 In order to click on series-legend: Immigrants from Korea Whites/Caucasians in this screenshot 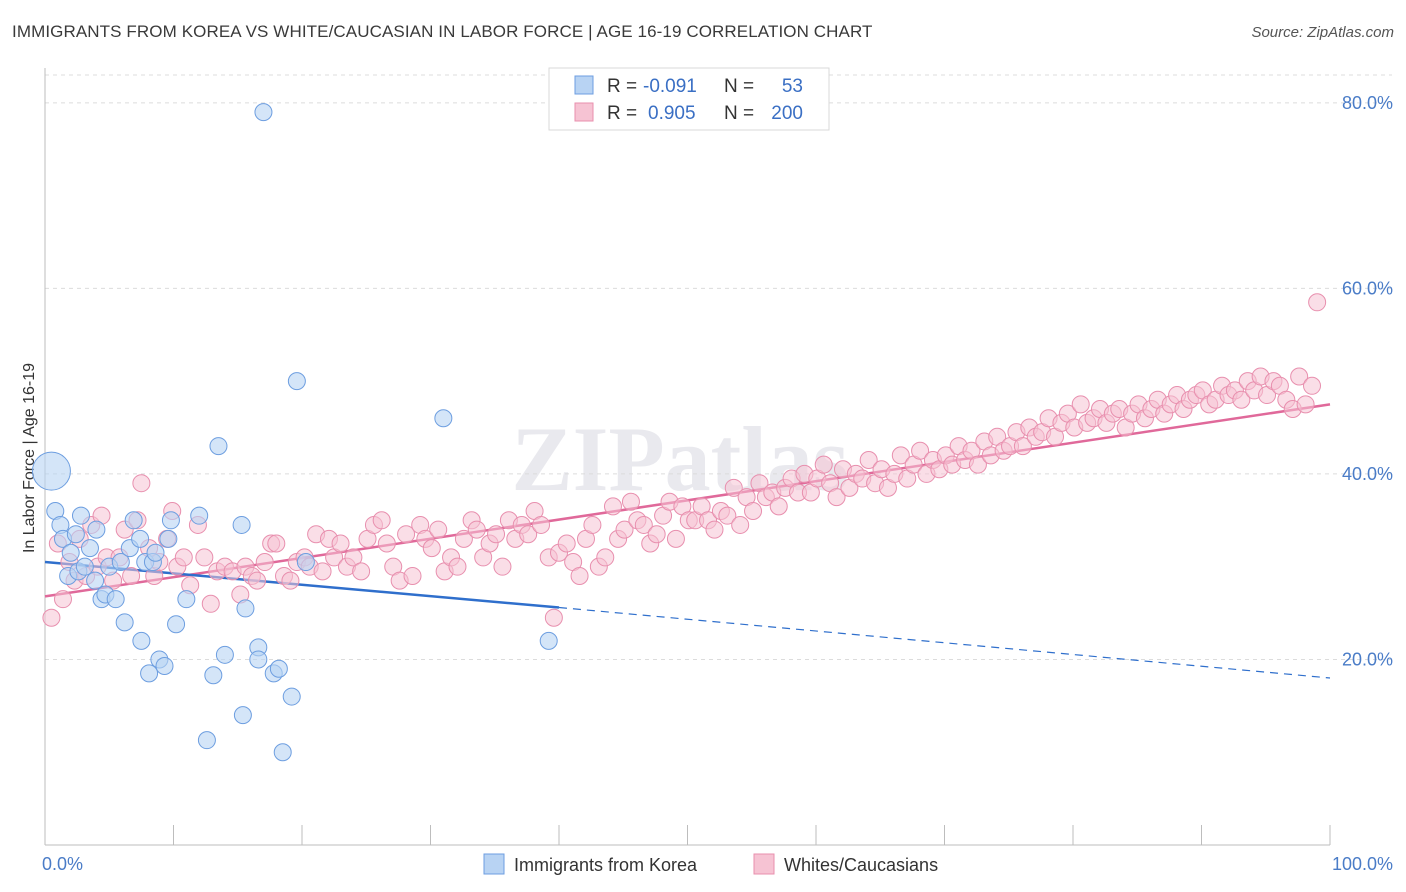, I will do `click(710, 864)`.